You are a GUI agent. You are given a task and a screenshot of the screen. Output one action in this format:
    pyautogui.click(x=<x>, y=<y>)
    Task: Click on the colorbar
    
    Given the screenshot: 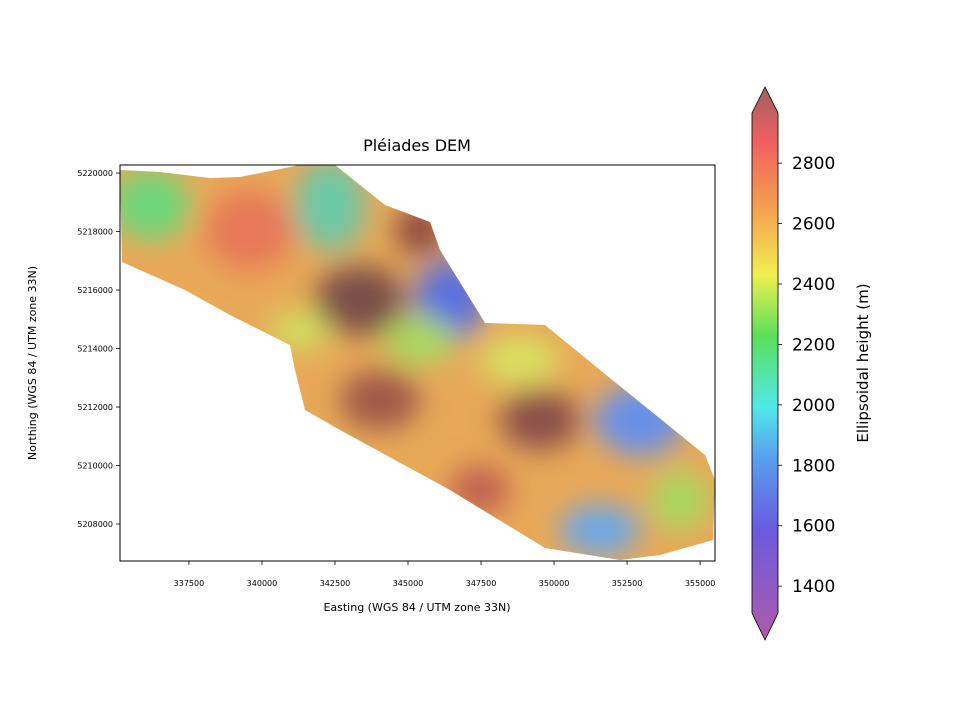 What is the action you would take?
    pyautogui.click(x=765, y=363)
    